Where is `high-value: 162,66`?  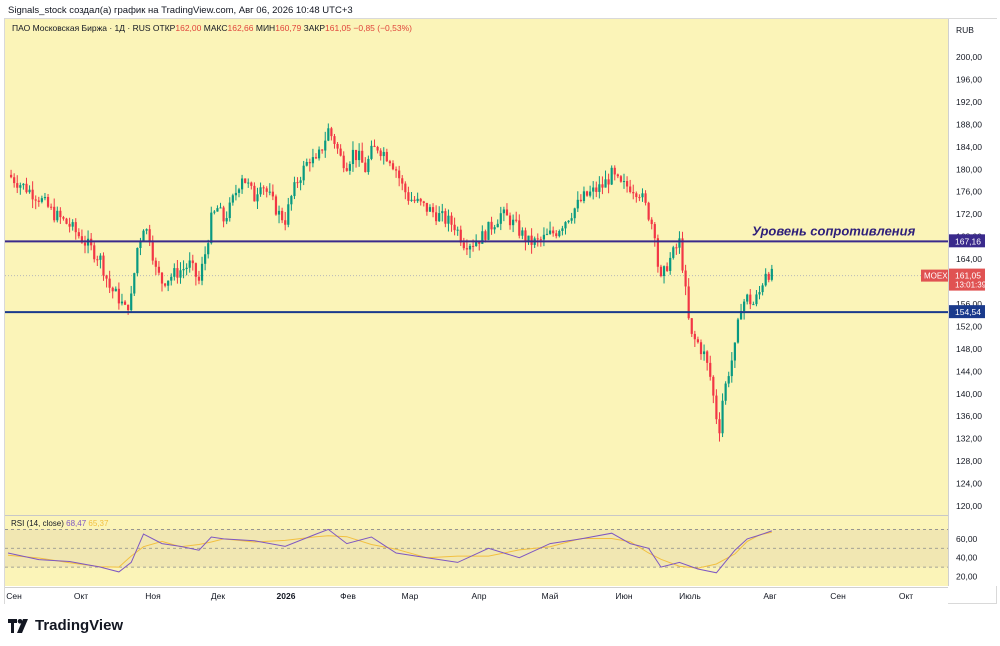
high-value: 162,66 is located at coordinates (240, 28).